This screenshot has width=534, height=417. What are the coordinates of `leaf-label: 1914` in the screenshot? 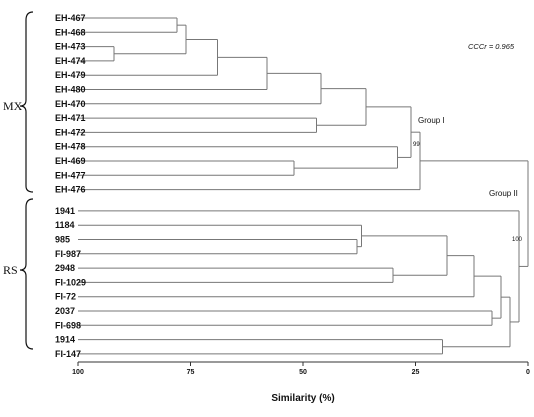 It's located at (65, 340).